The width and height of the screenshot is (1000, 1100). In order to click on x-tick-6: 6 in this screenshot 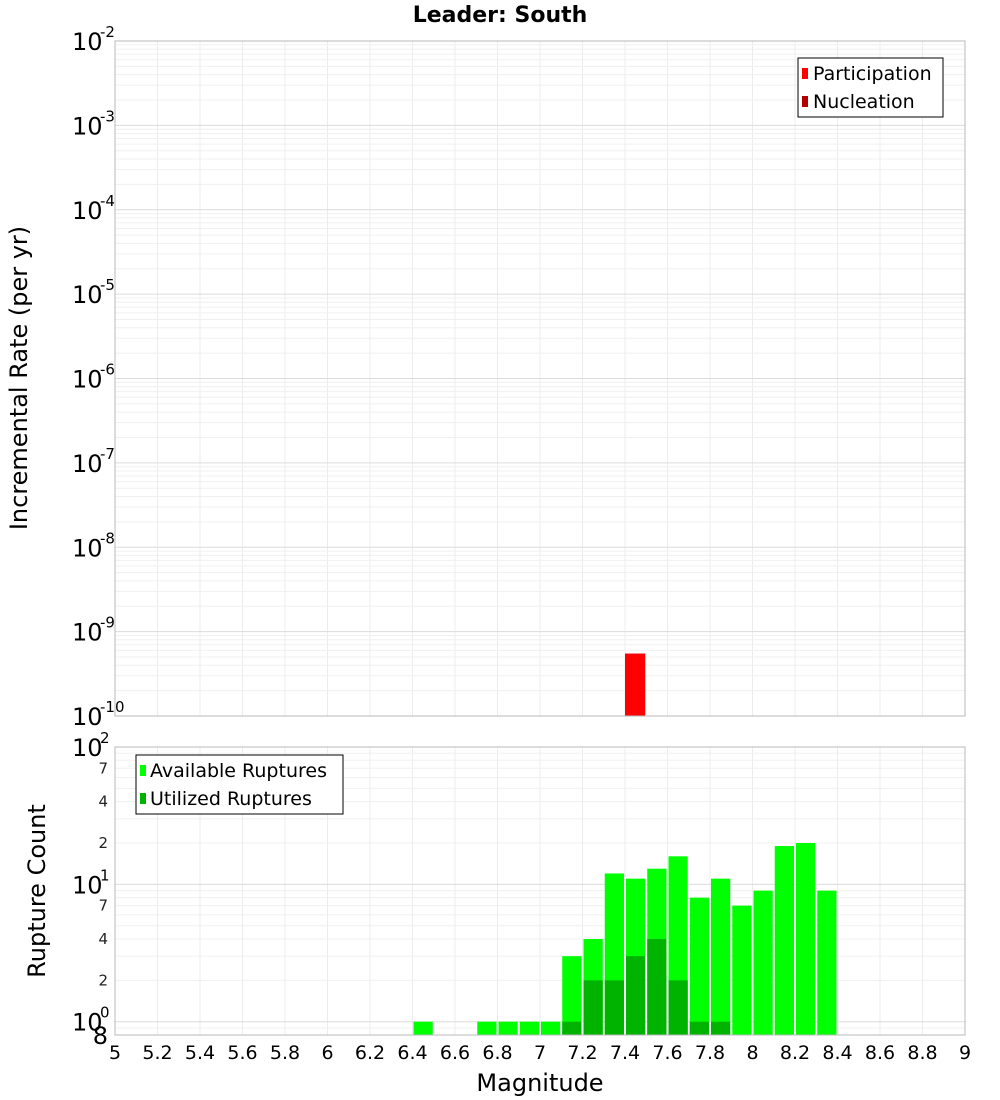, I will do `click(327, 1053)`.